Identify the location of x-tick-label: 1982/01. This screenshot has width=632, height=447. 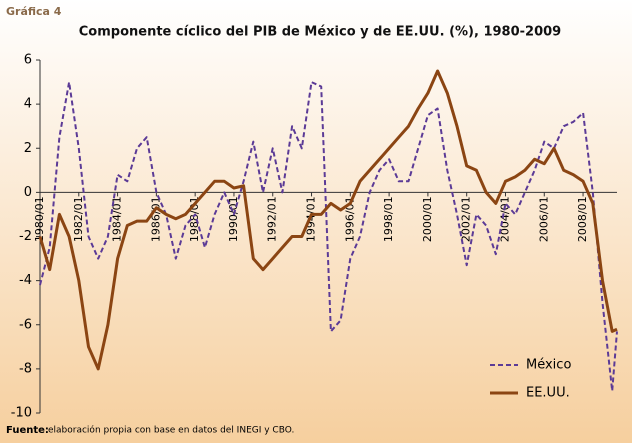
(78, 219).